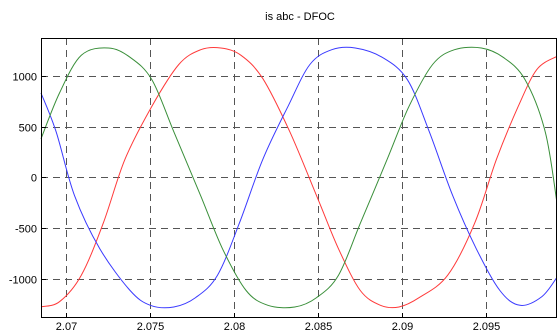 The height and width of the screenshot is (331, 557). I want to click on chart-title: is abc - DFOC, so click(300, 17).